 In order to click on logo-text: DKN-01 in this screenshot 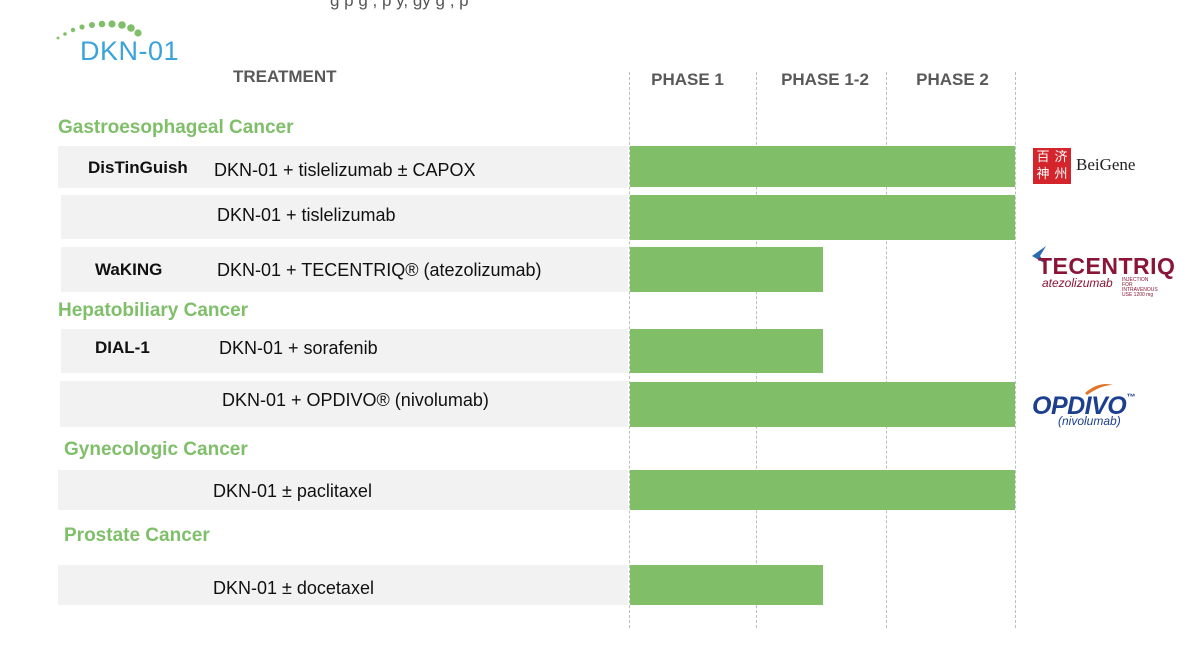, I will do `click(130, 51)`.